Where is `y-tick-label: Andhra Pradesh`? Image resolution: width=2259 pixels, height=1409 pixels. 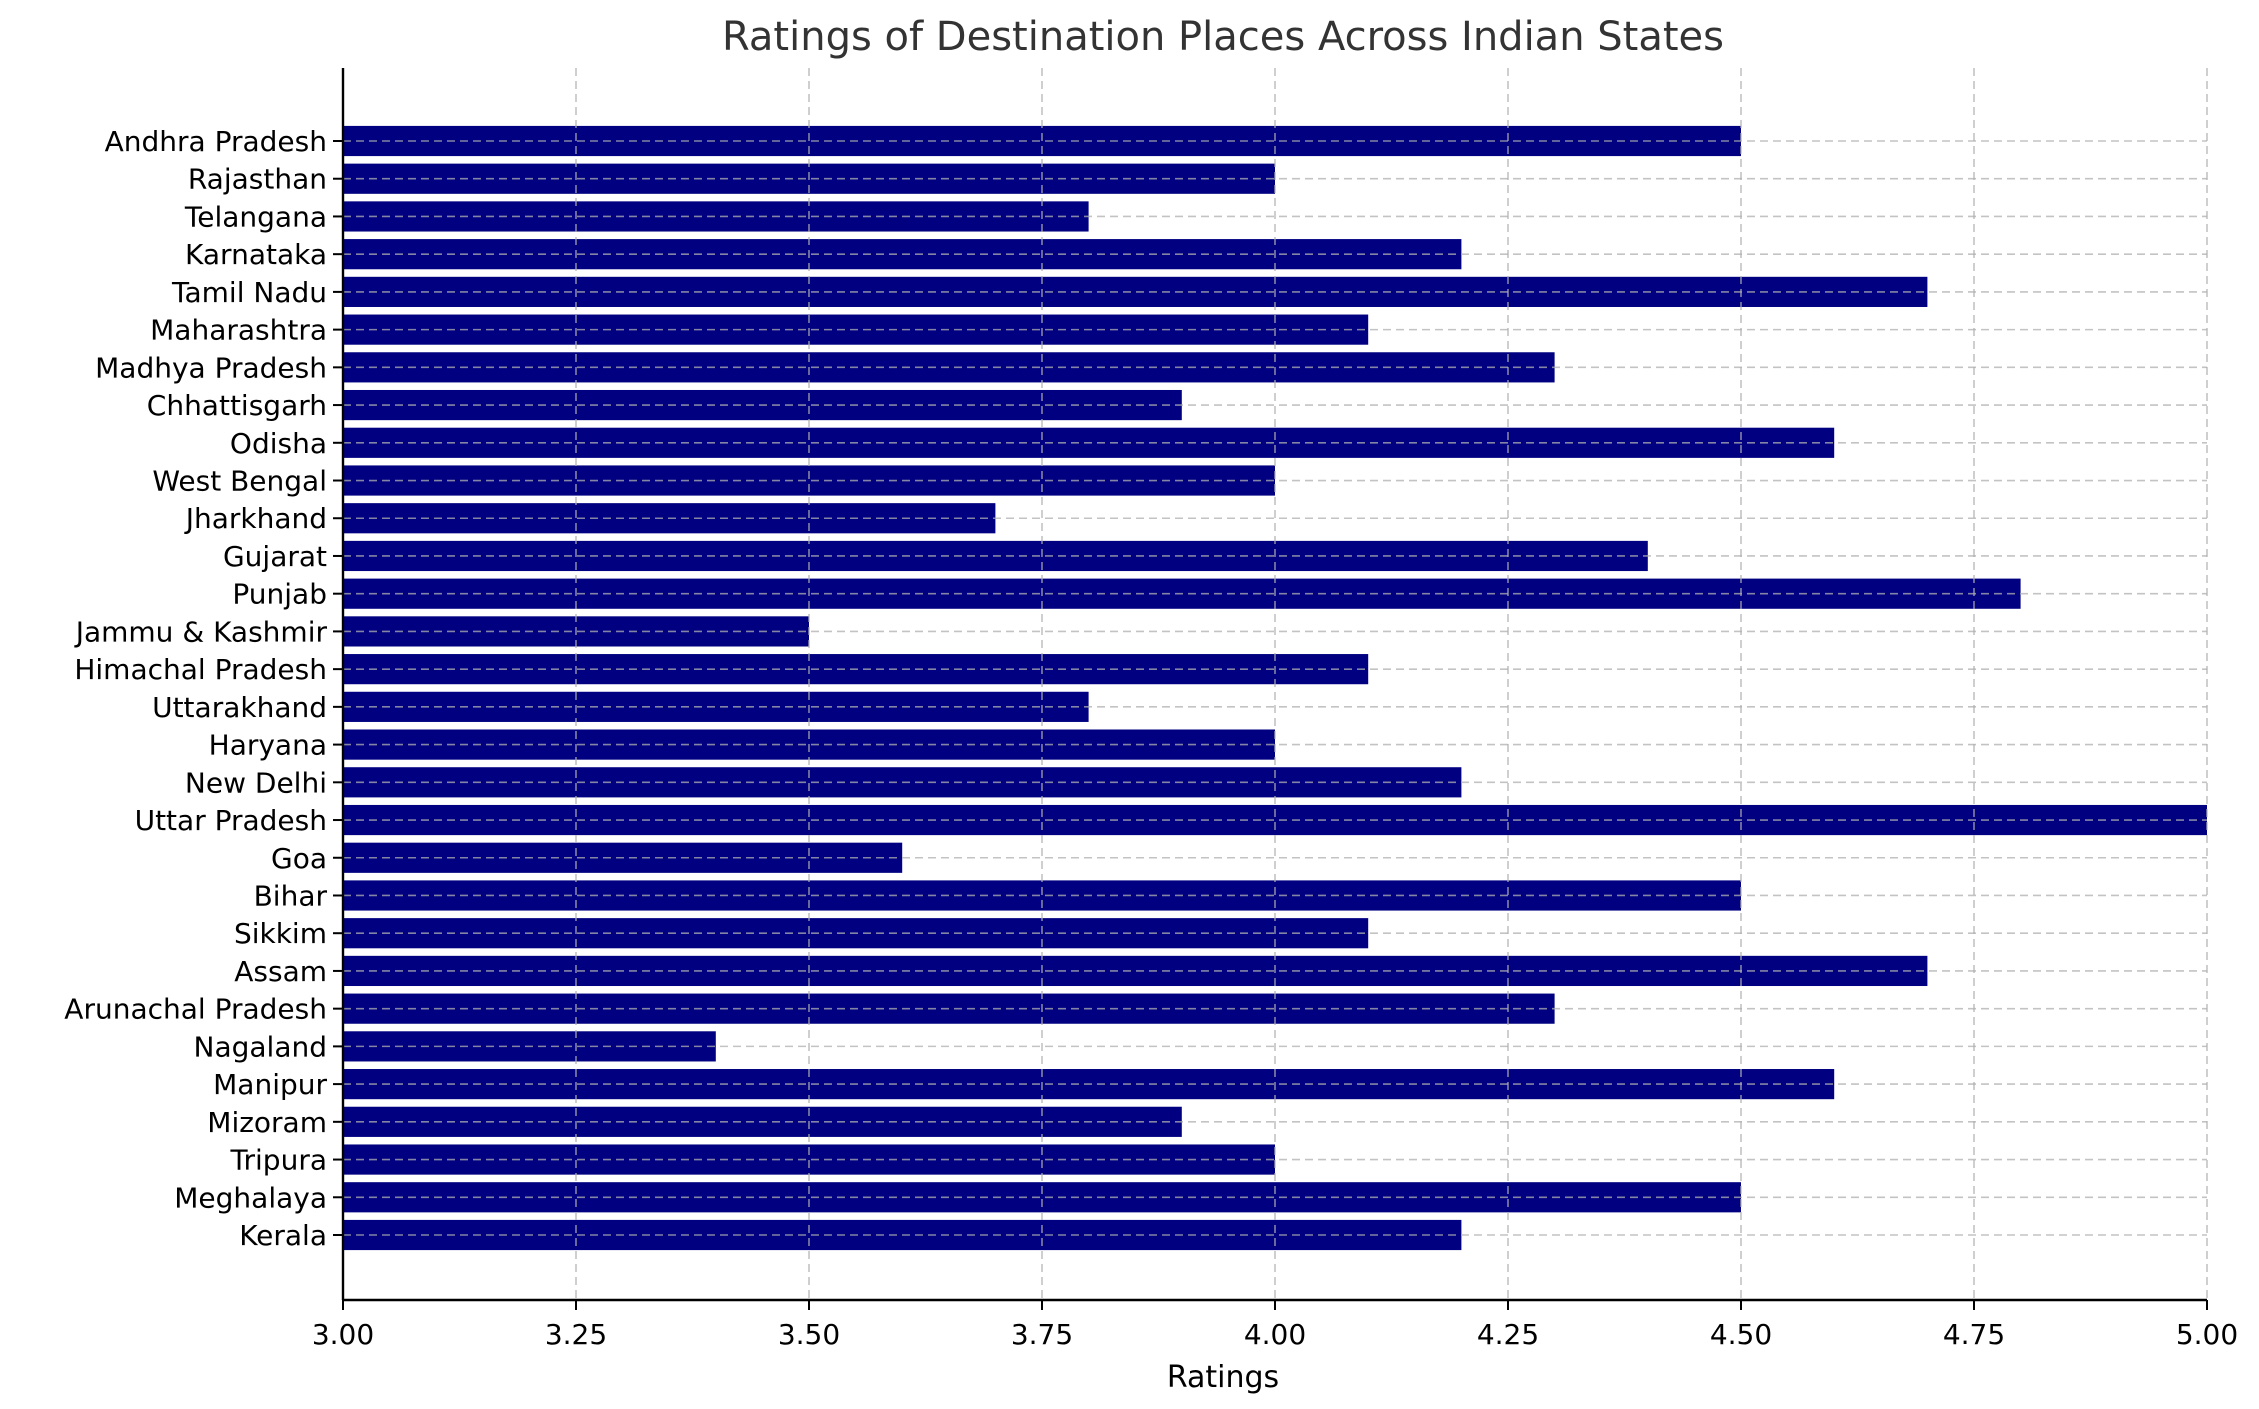 y-tick-label: Andhra Pradesh is located at coordinates (216, 141).